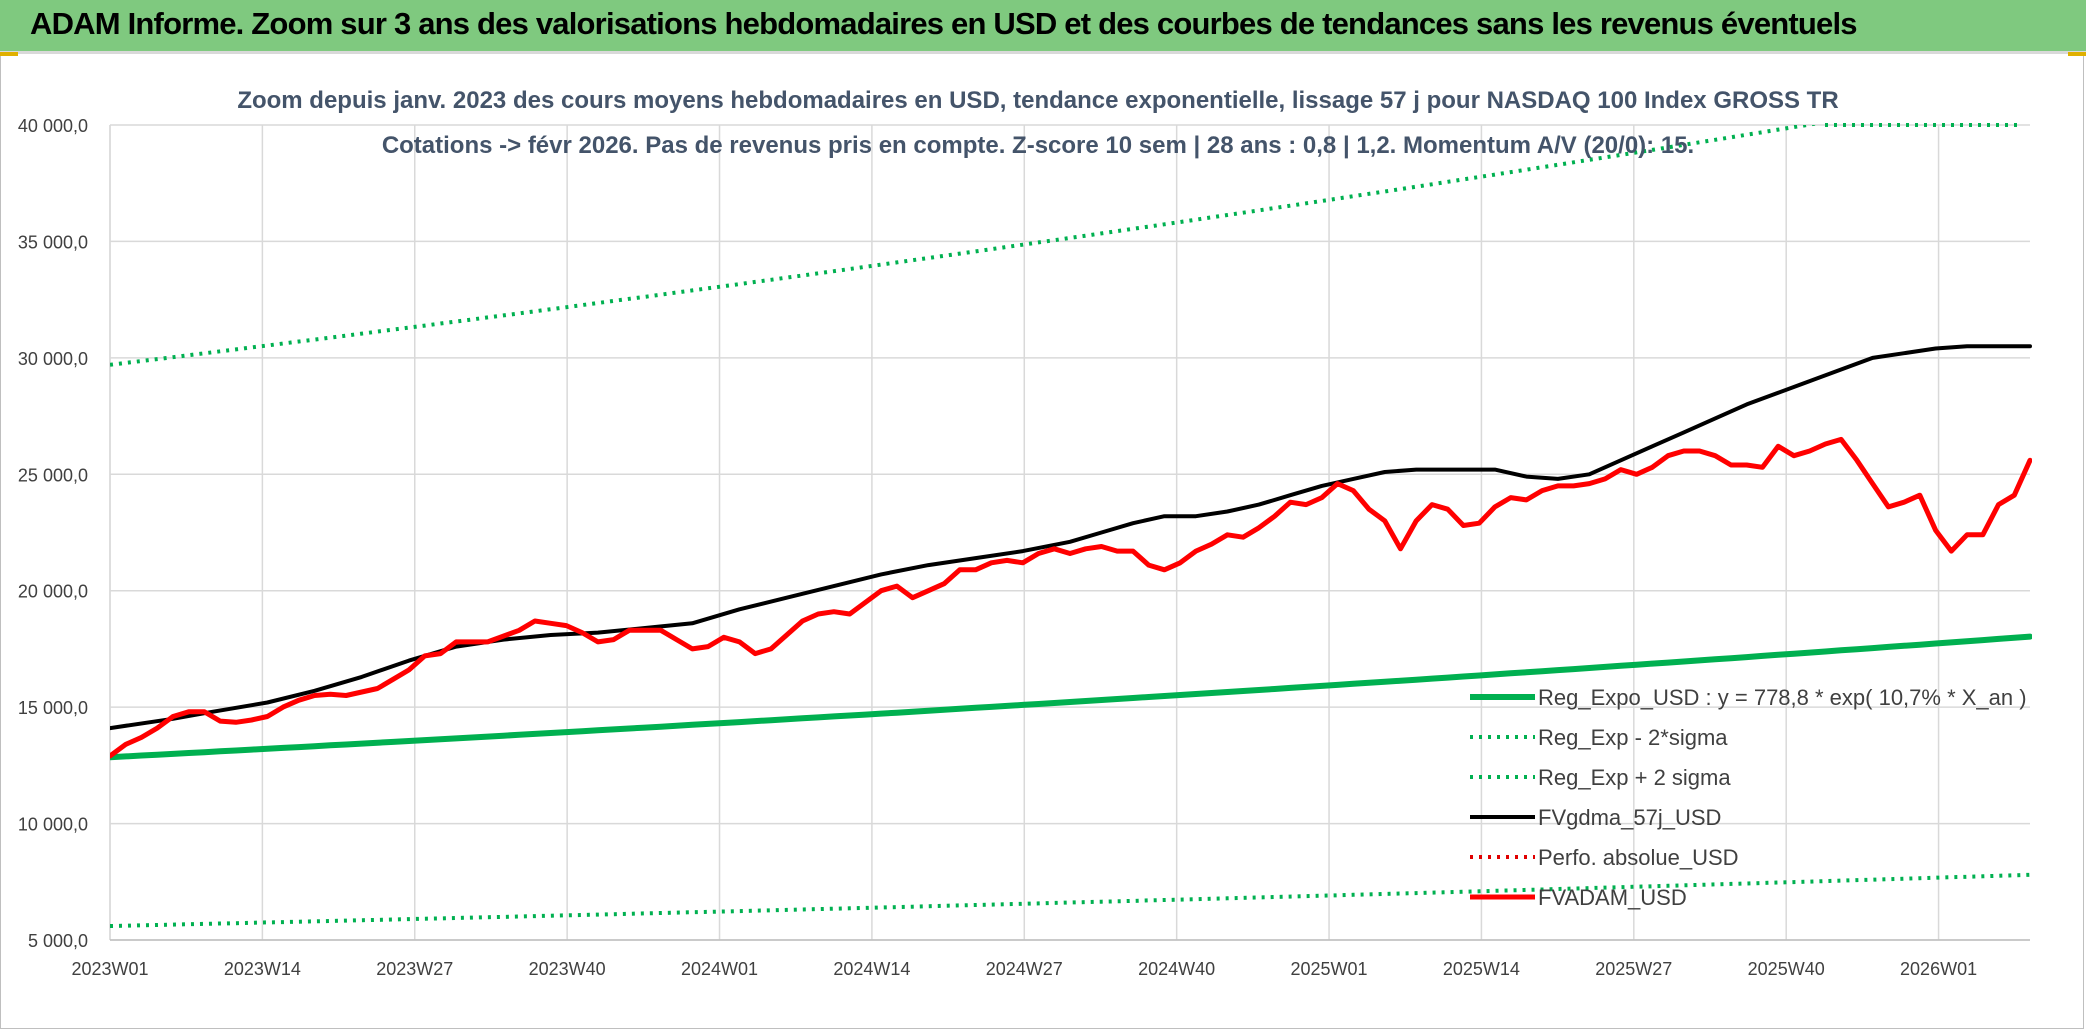 The height and width of the screenshot is (1031, 2086). Describe the element at coordinates (2077, 54) in the screenshot. I see `banner-corner-right` at that location.